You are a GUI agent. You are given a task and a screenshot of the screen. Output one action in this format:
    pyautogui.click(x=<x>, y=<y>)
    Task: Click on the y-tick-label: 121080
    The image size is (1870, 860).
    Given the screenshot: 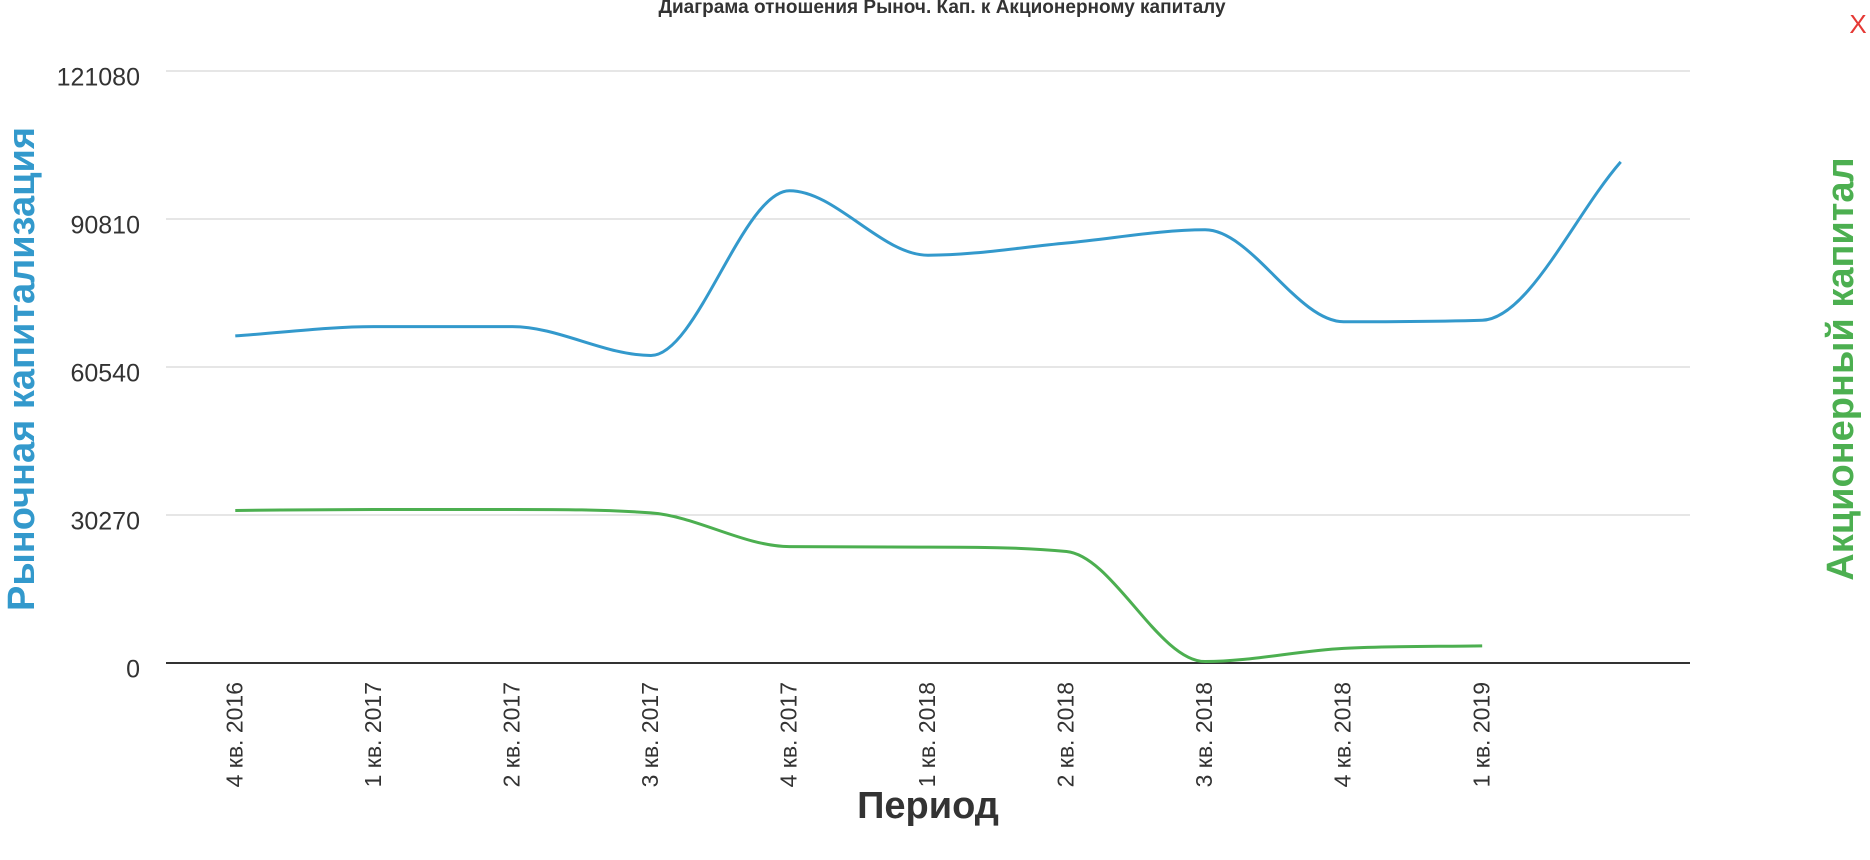 What is the action you would take?
    pyautogui.click(x=98, y=78)
    